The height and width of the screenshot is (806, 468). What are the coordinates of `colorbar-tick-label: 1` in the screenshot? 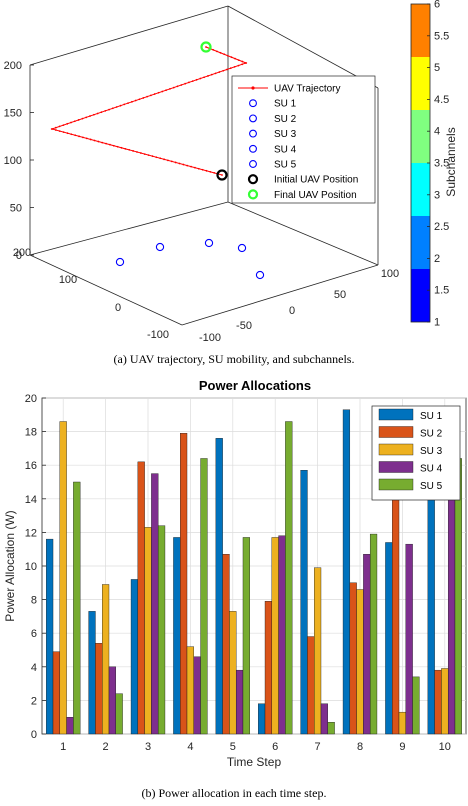 It's located at (437, 323).